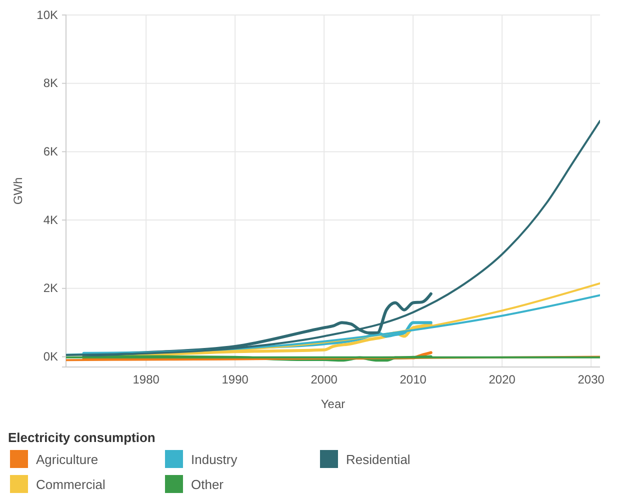 Image resolution: width=621 pixels, height=495 pixels. I want to click on y-tick-label: 6K, so click(50, 151).